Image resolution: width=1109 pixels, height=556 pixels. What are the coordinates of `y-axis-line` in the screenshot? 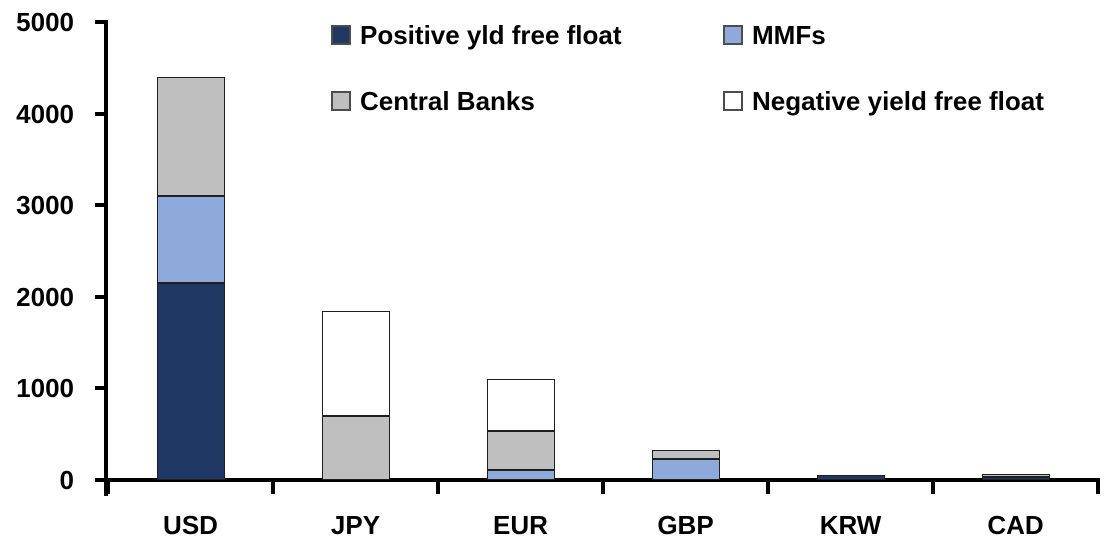 It's located at (106, 258).